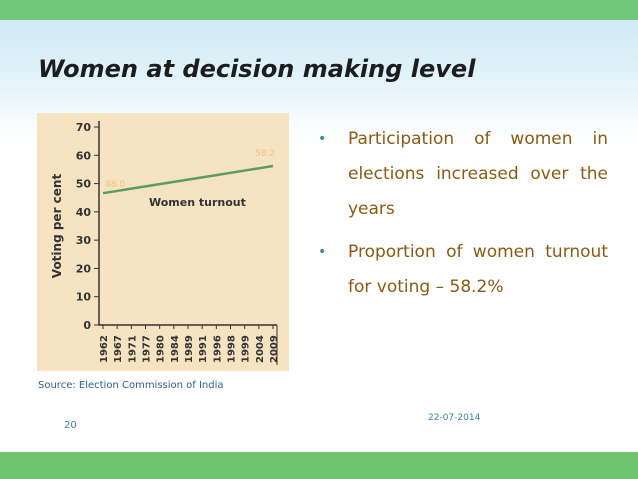  I want to click on y-tick-label: 60, so click(84, 155).